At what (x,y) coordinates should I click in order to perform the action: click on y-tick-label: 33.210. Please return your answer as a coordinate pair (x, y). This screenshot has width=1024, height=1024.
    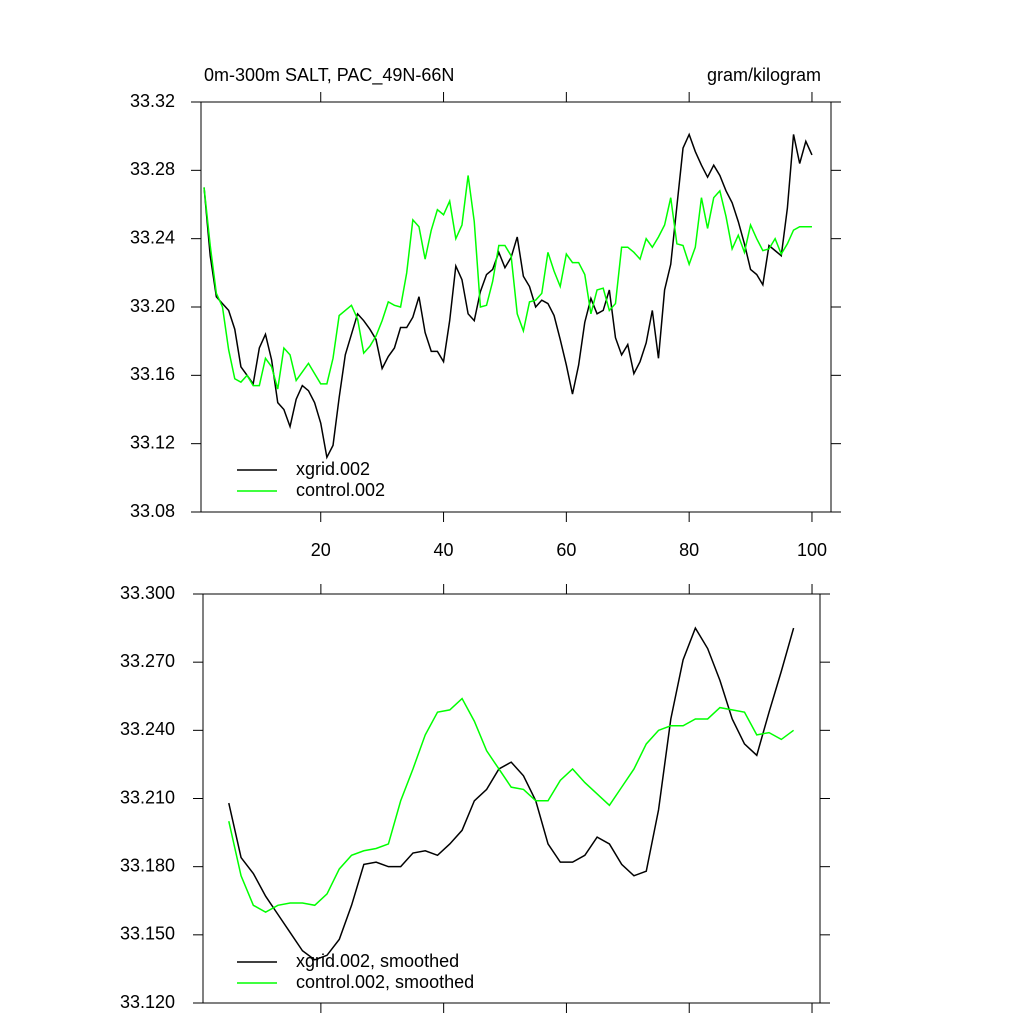
    Looking at the image, I should click on (147, 797).